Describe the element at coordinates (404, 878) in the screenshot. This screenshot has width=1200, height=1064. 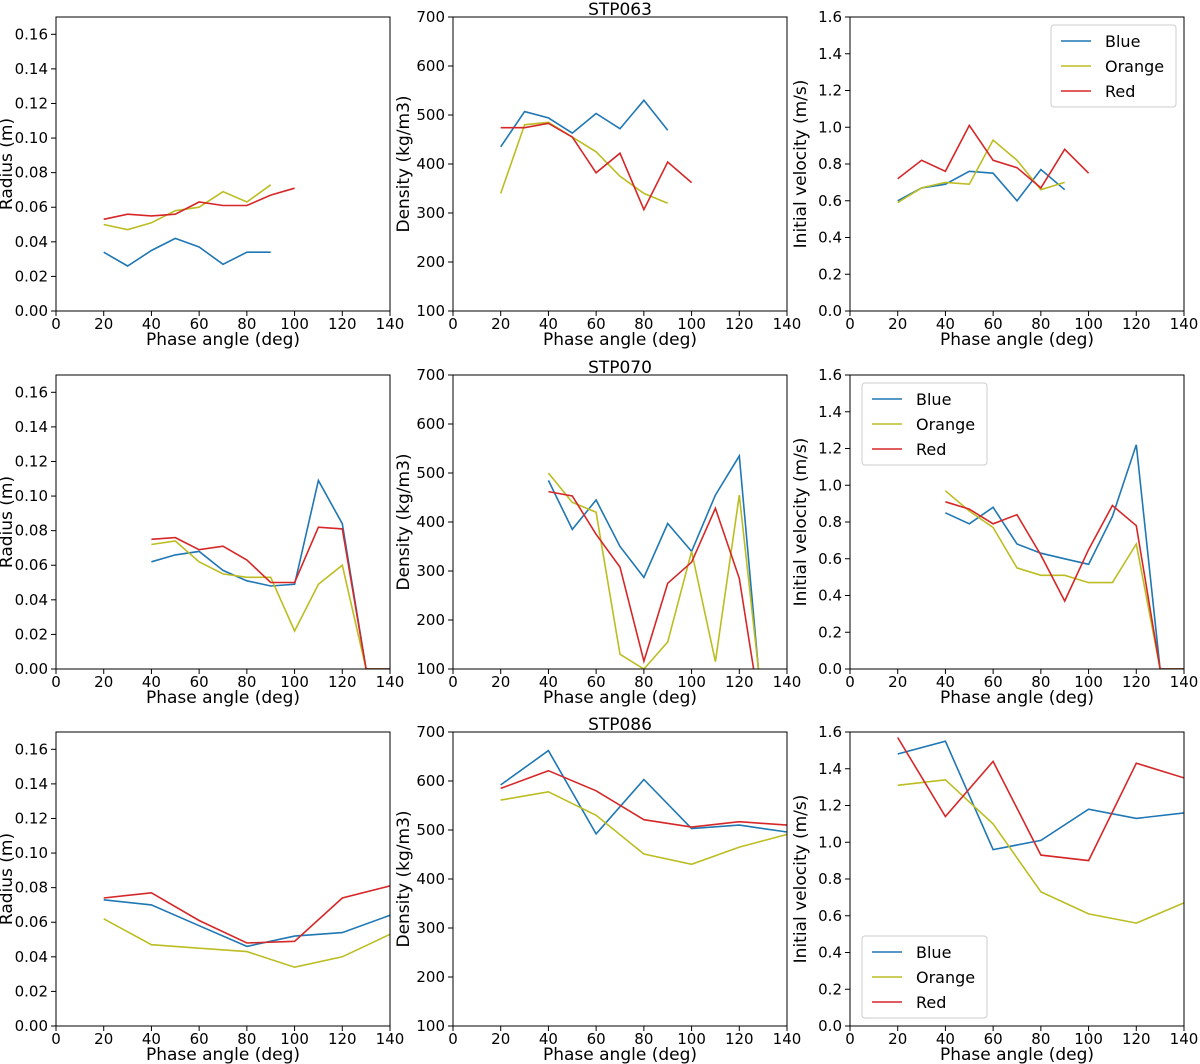
I see `y-axis-label: Density (kg/m3)` at that location.